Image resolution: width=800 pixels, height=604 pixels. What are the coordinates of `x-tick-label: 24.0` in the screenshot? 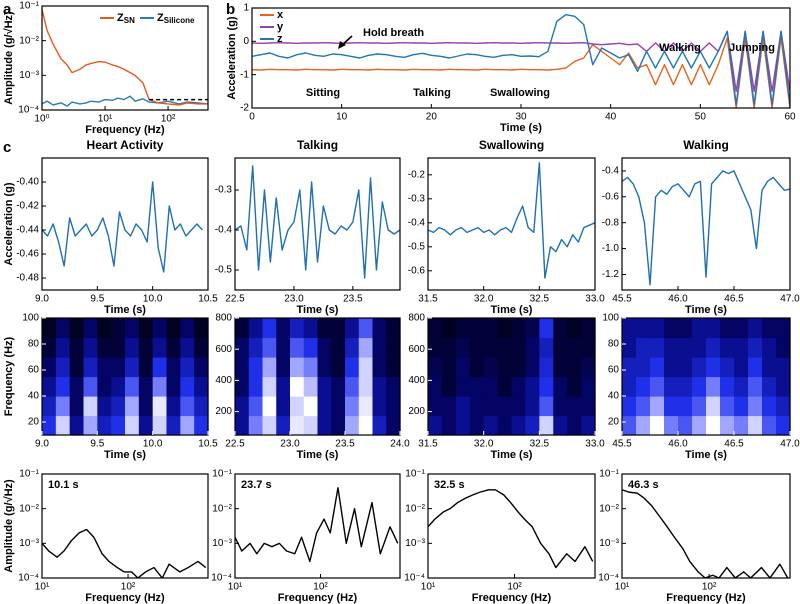 It's located at (400, 444).